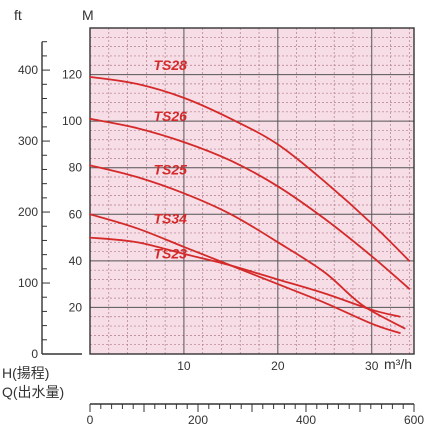  I want to click on y-tick-label: 40, so click(76, 261).